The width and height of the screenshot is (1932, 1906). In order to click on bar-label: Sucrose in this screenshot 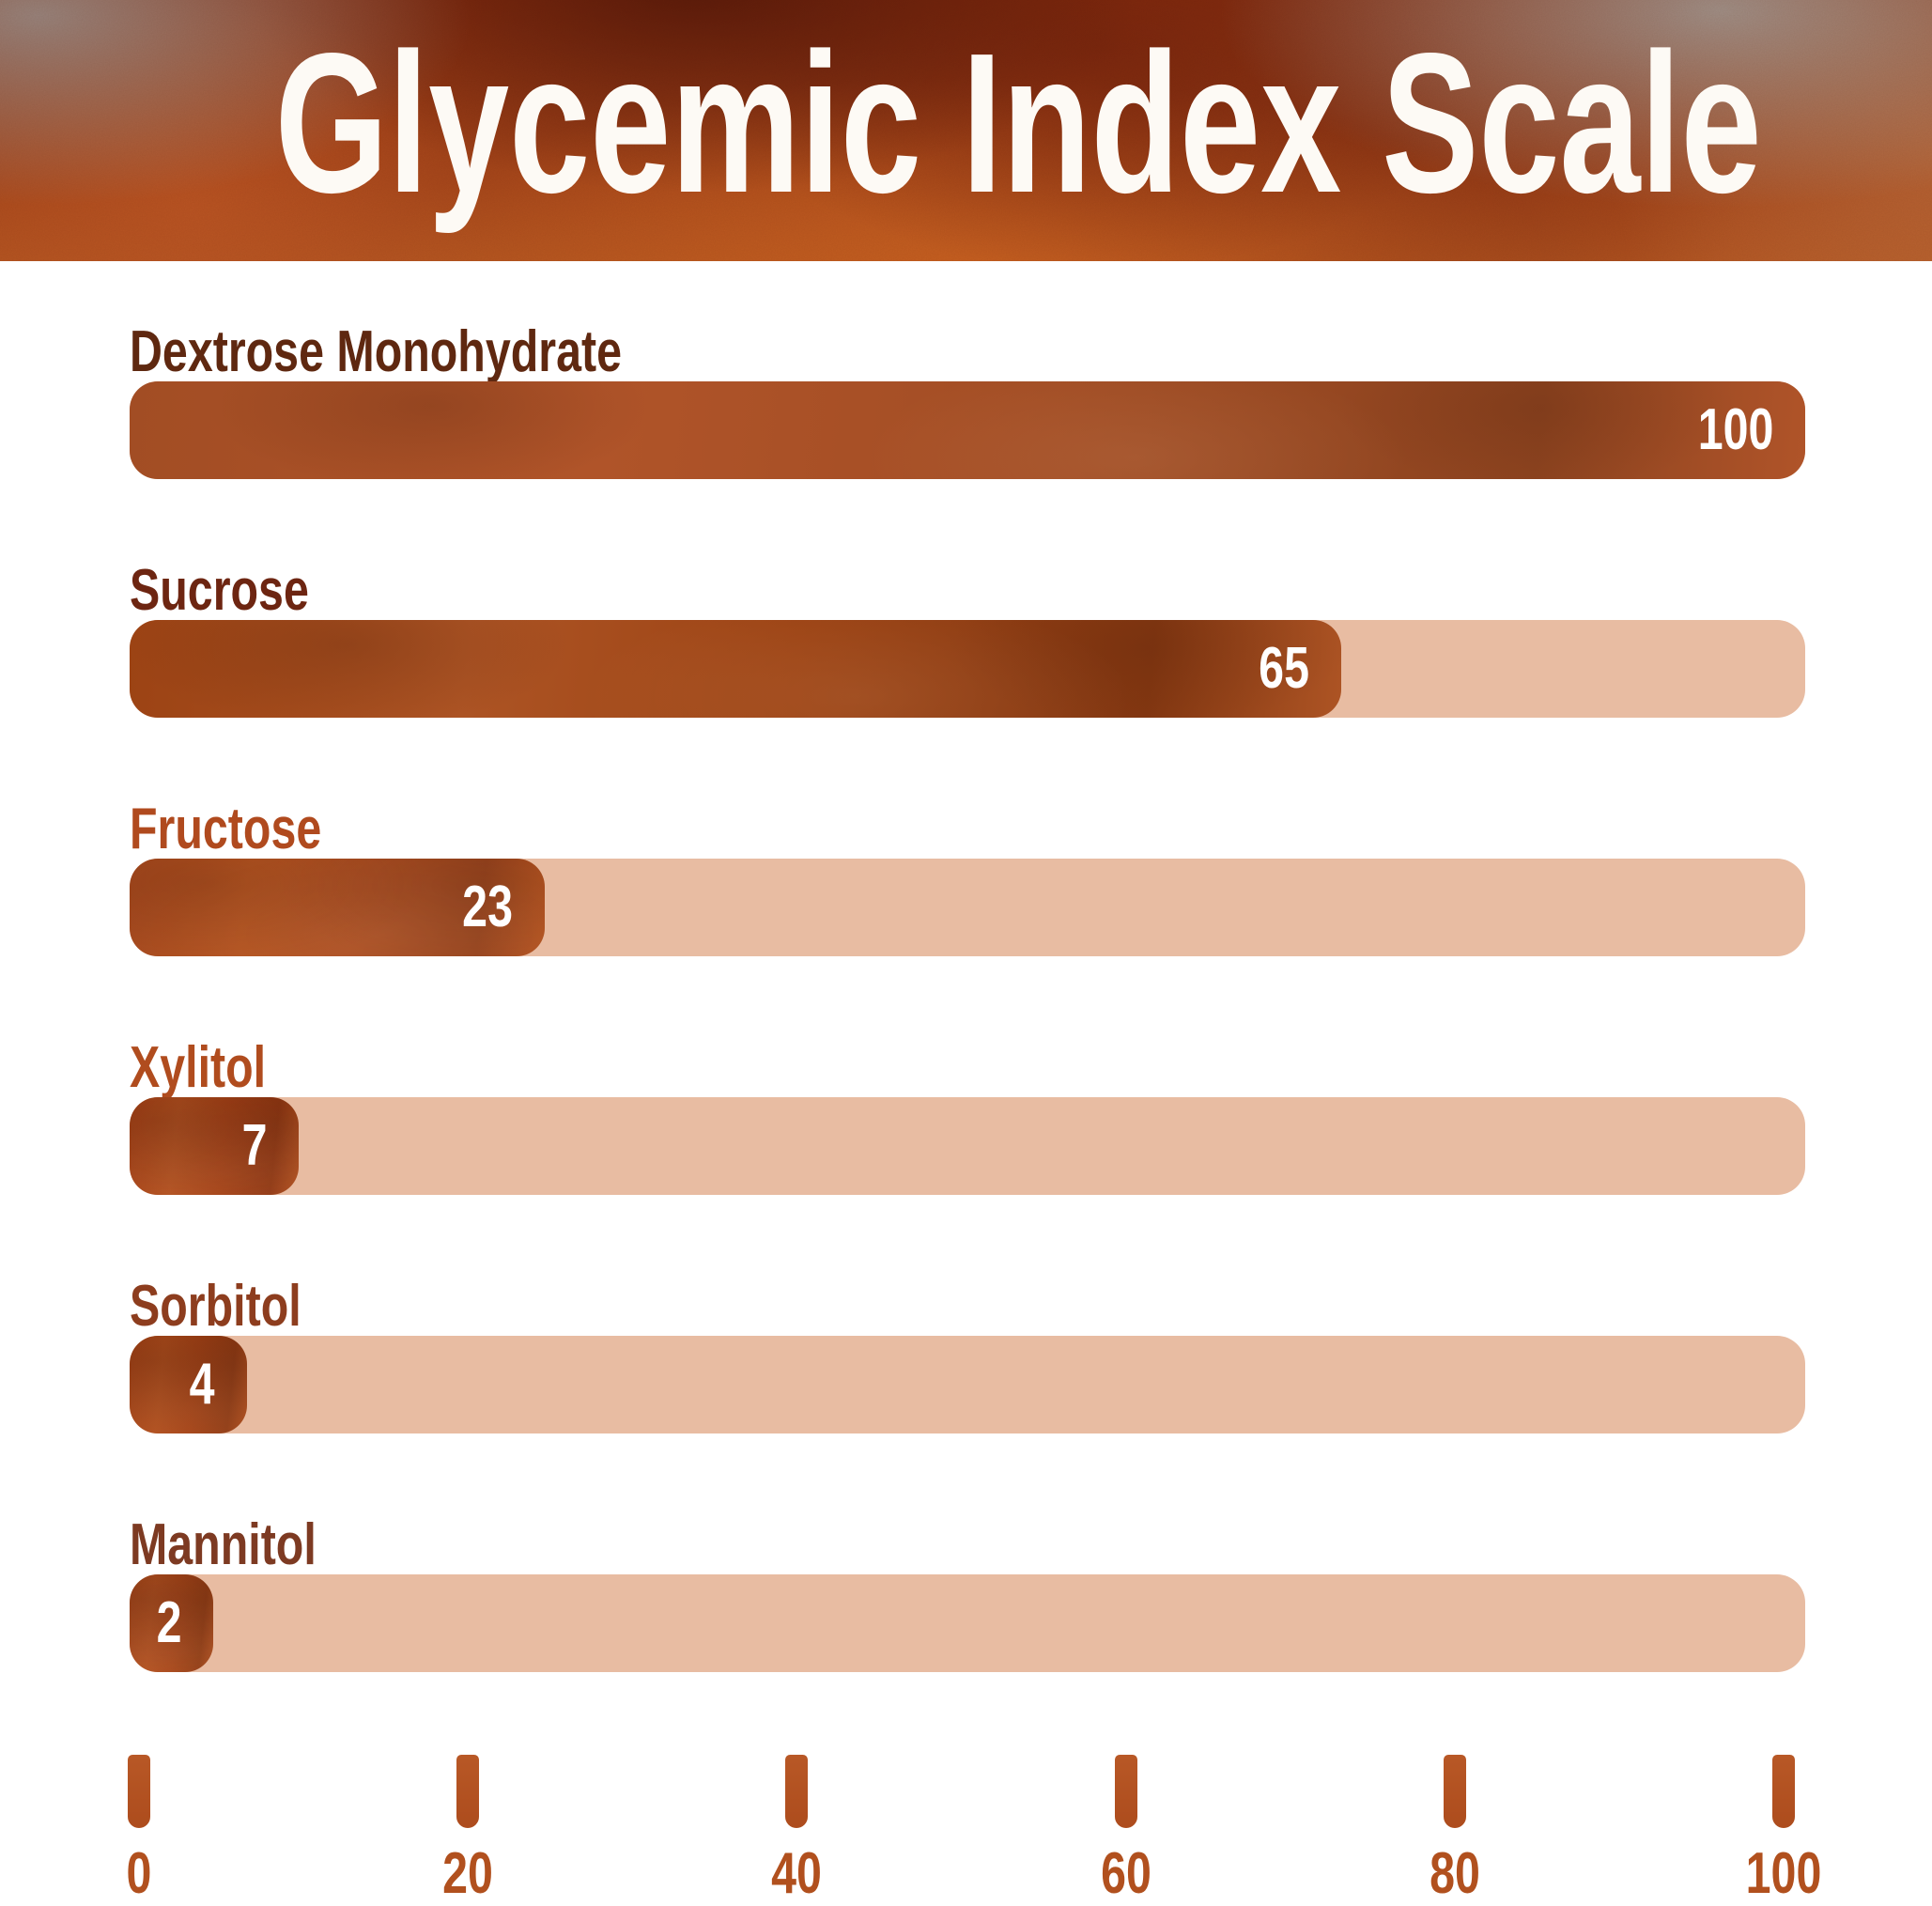, I will do `click(968, 591)`.